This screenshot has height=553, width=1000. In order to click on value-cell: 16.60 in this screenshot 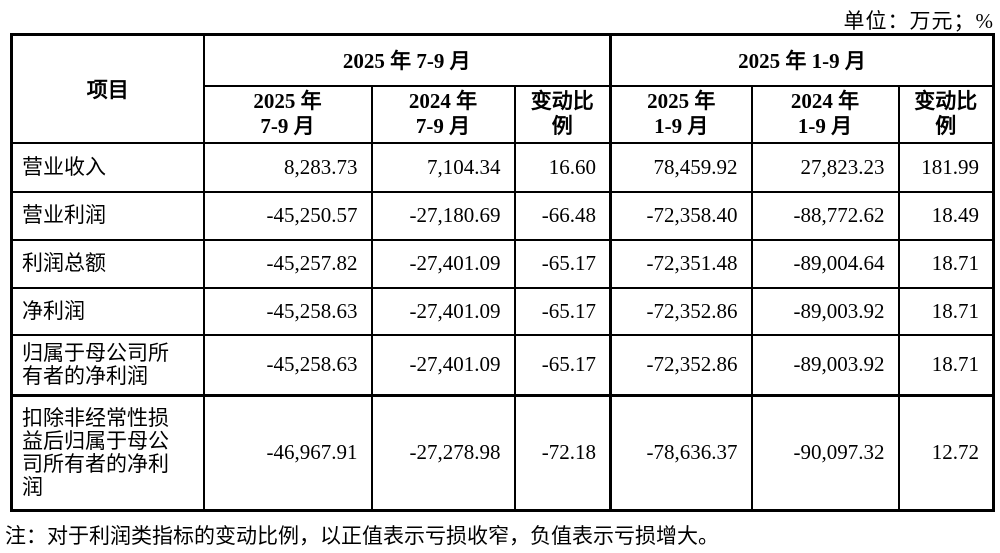, I will do `click(562, 167)`.